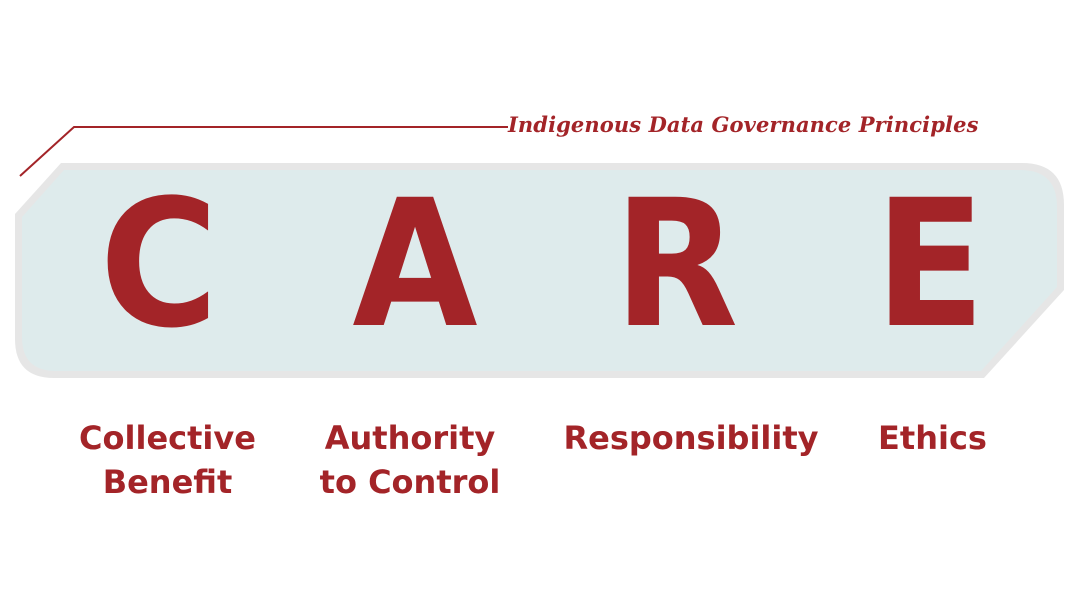 The height and width of the screenshot is (608, 1080). What do you see at coordinates (167, 460) in the screenshot?
I see `label-collective-benefit: Collective Benefit` at bounding box center [167, 460].